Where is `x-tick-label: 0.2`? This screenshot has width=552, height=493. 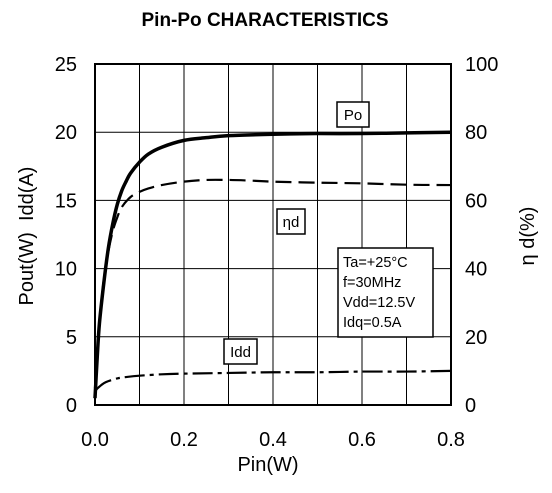 x-tick-label: 0.2 is located at coordinates (184, 440).